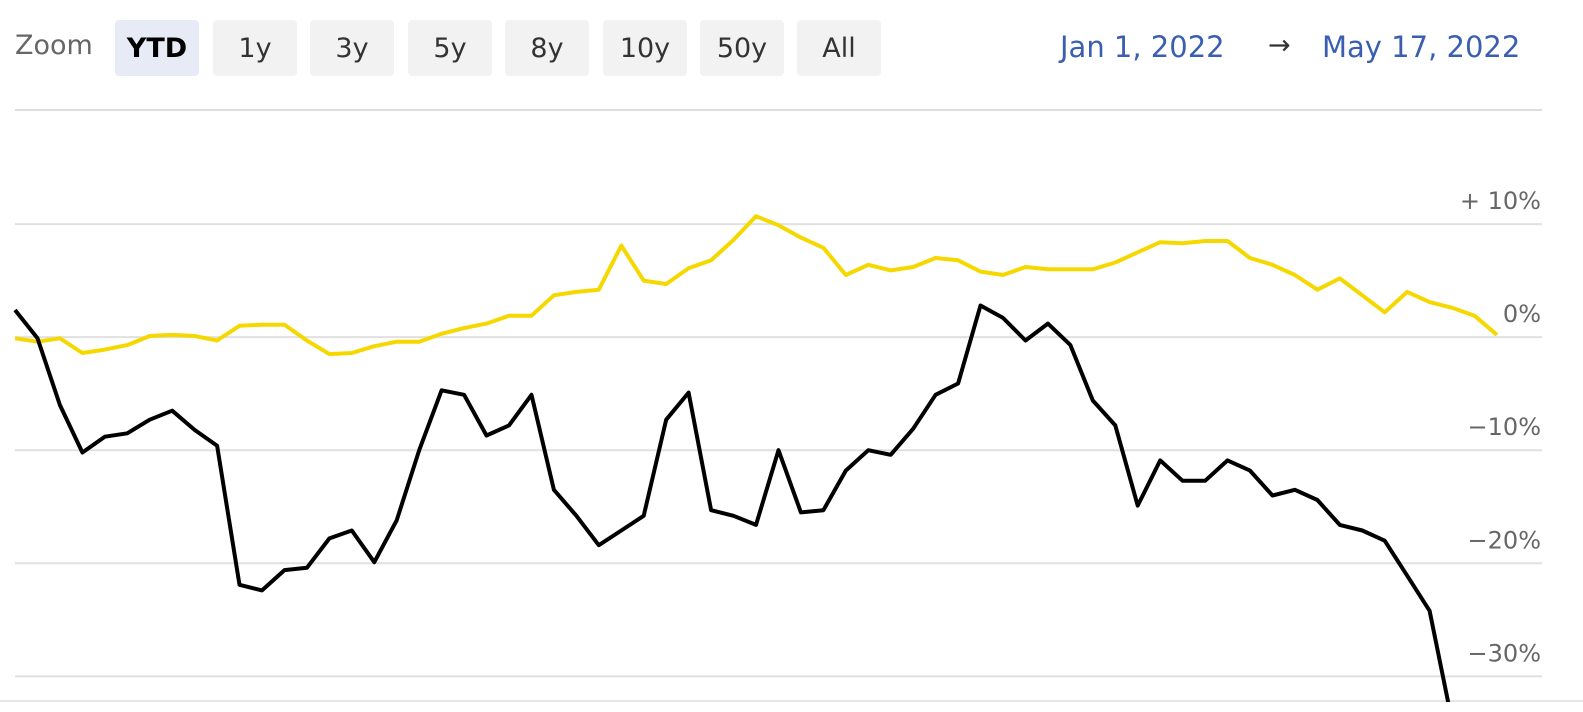 This screenshot has width=1583, height=712. What do you see at coordinates (1421, 47) in the screenshot?
I see `date-to: May 17, 2022` at bounding box center [1421, 47].